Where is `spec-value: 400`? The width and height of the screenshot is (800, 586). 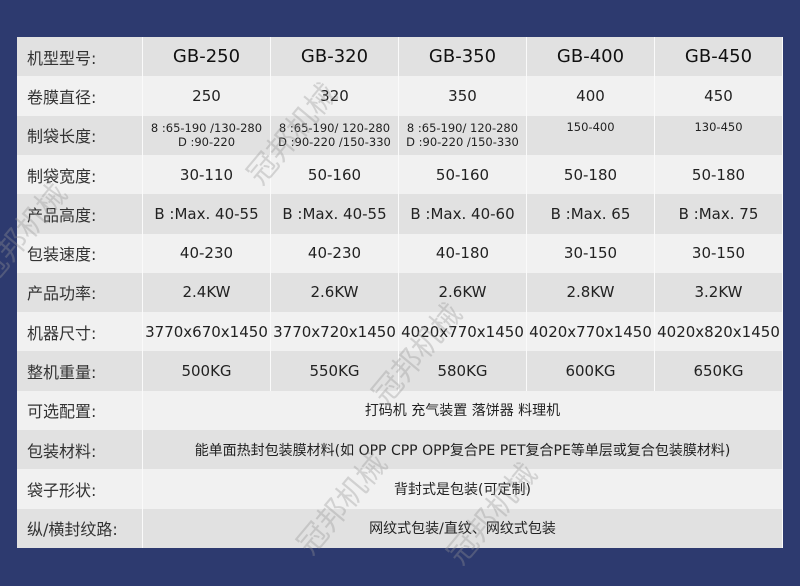 spec-value: 400 is located at coordinates (591, 96).